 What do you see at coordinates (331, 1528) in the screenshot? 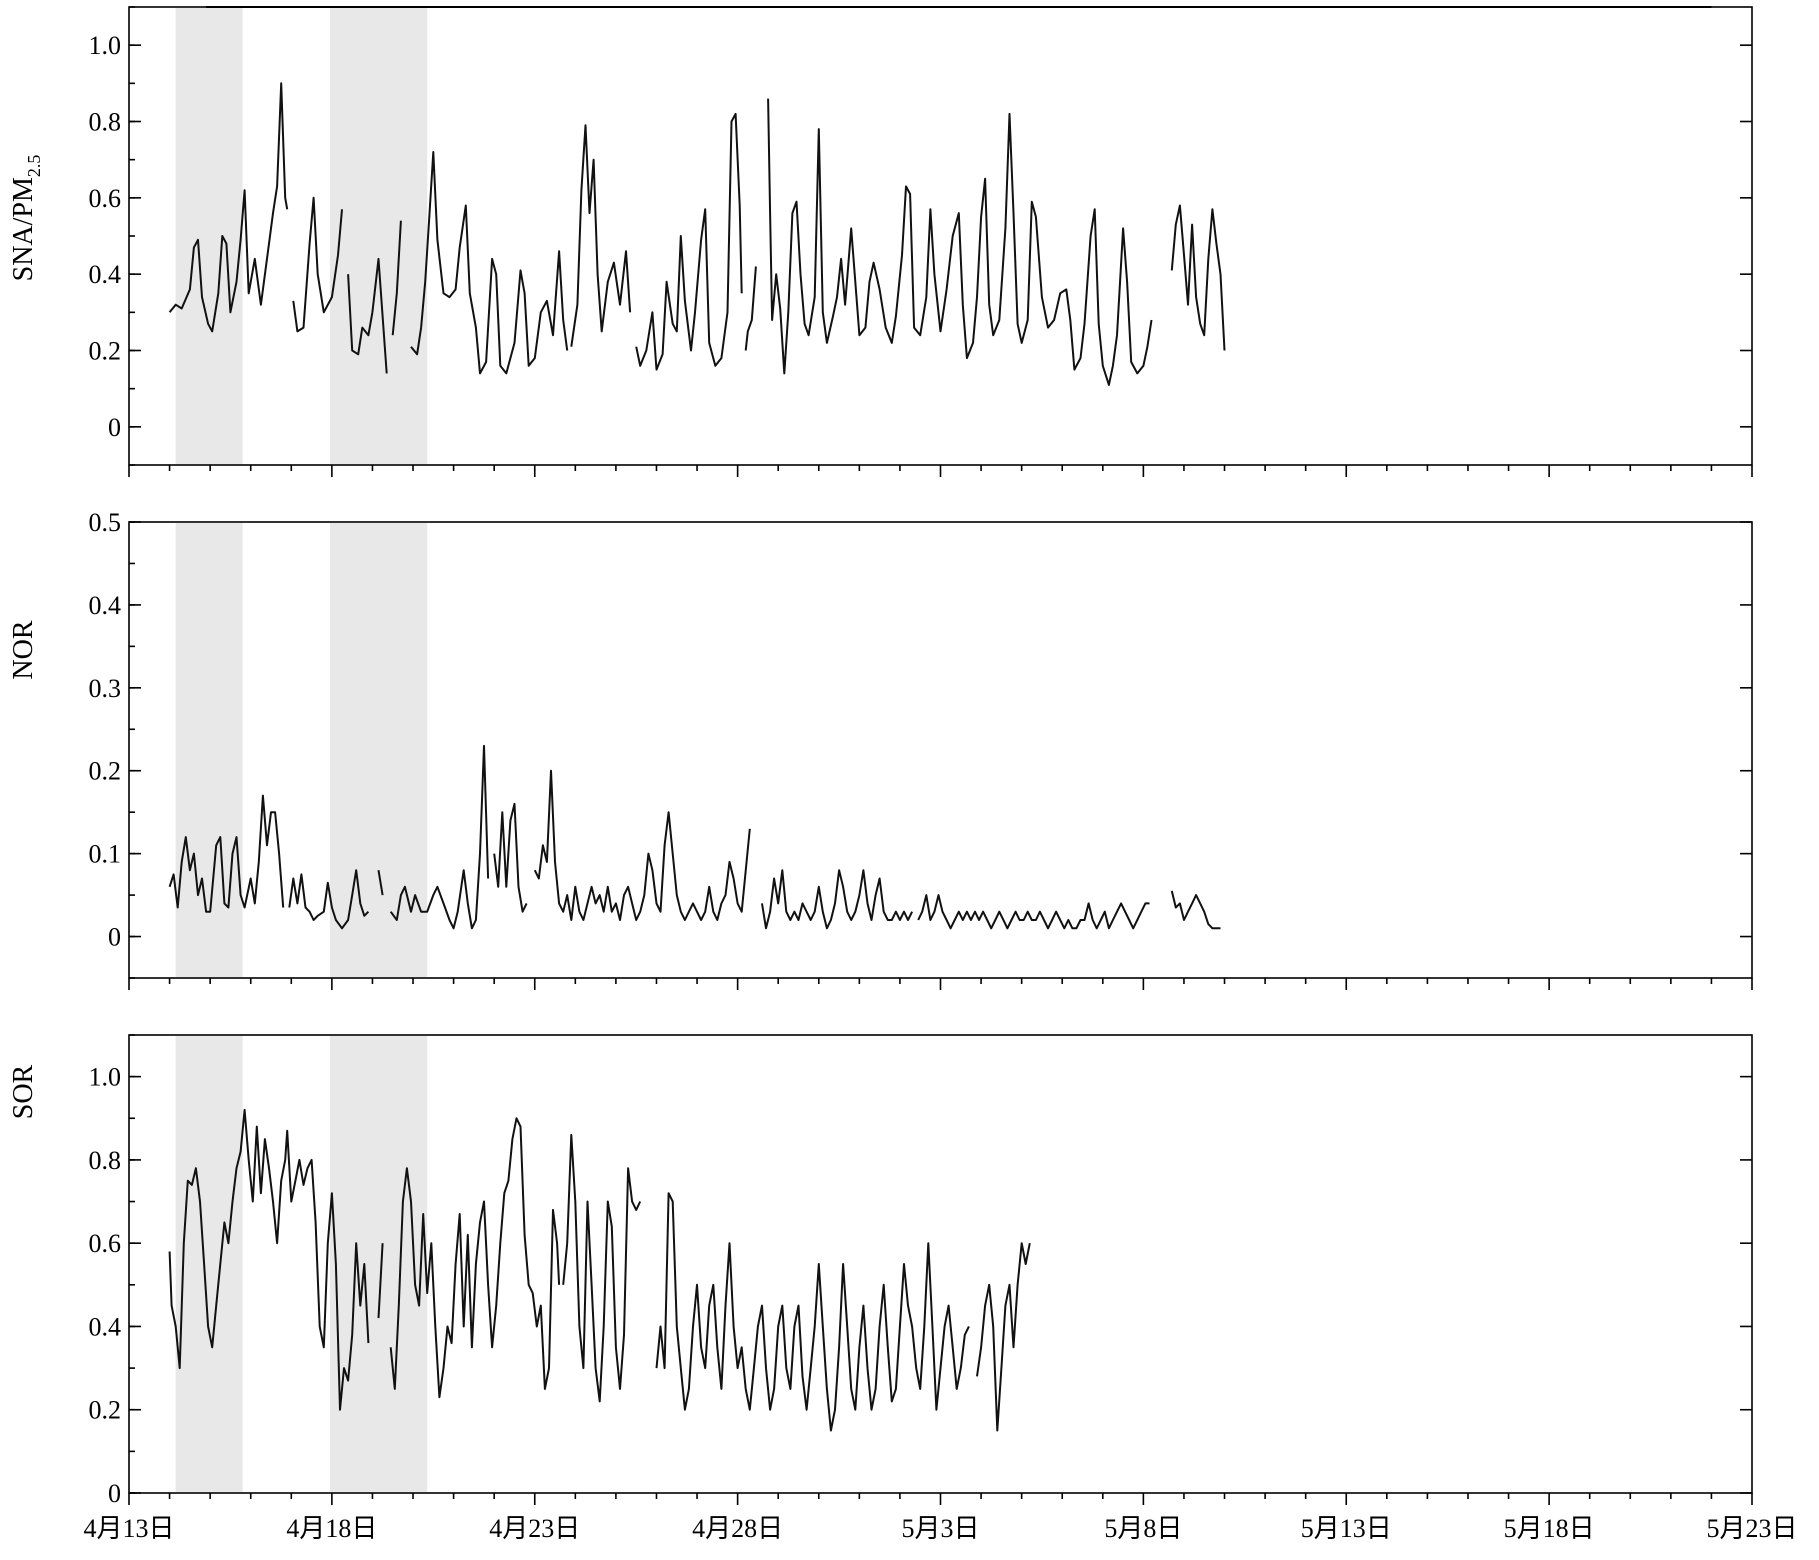
I see `x-tick-label: 4月18日` at bounding box center [331, 1528].